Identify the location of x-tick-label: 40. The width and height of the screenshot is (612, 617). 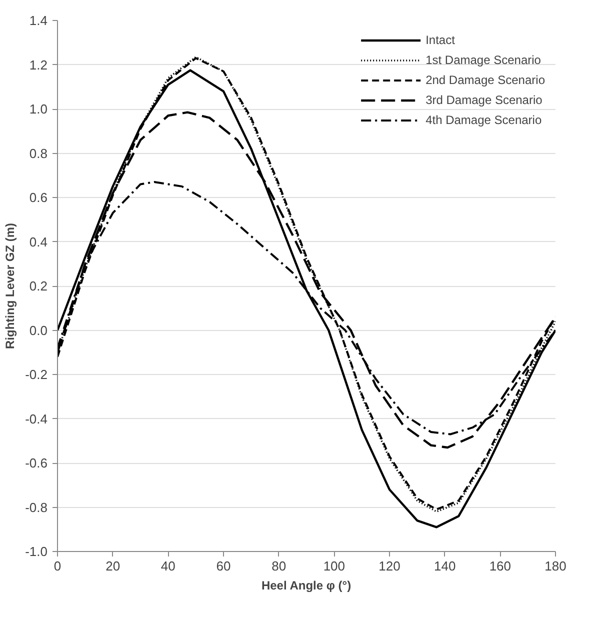
(168, 566).